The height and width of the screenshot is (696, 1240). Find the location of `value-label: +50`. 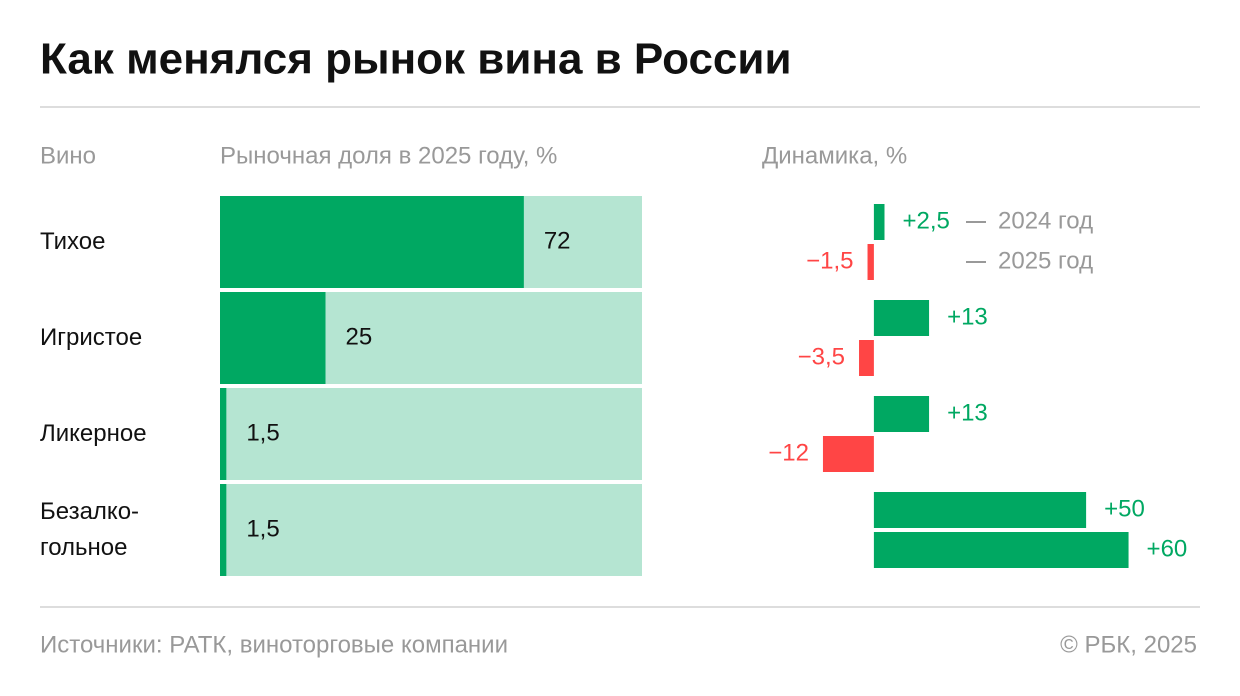

value-label: +50 is located at coordinates (1124, 508).